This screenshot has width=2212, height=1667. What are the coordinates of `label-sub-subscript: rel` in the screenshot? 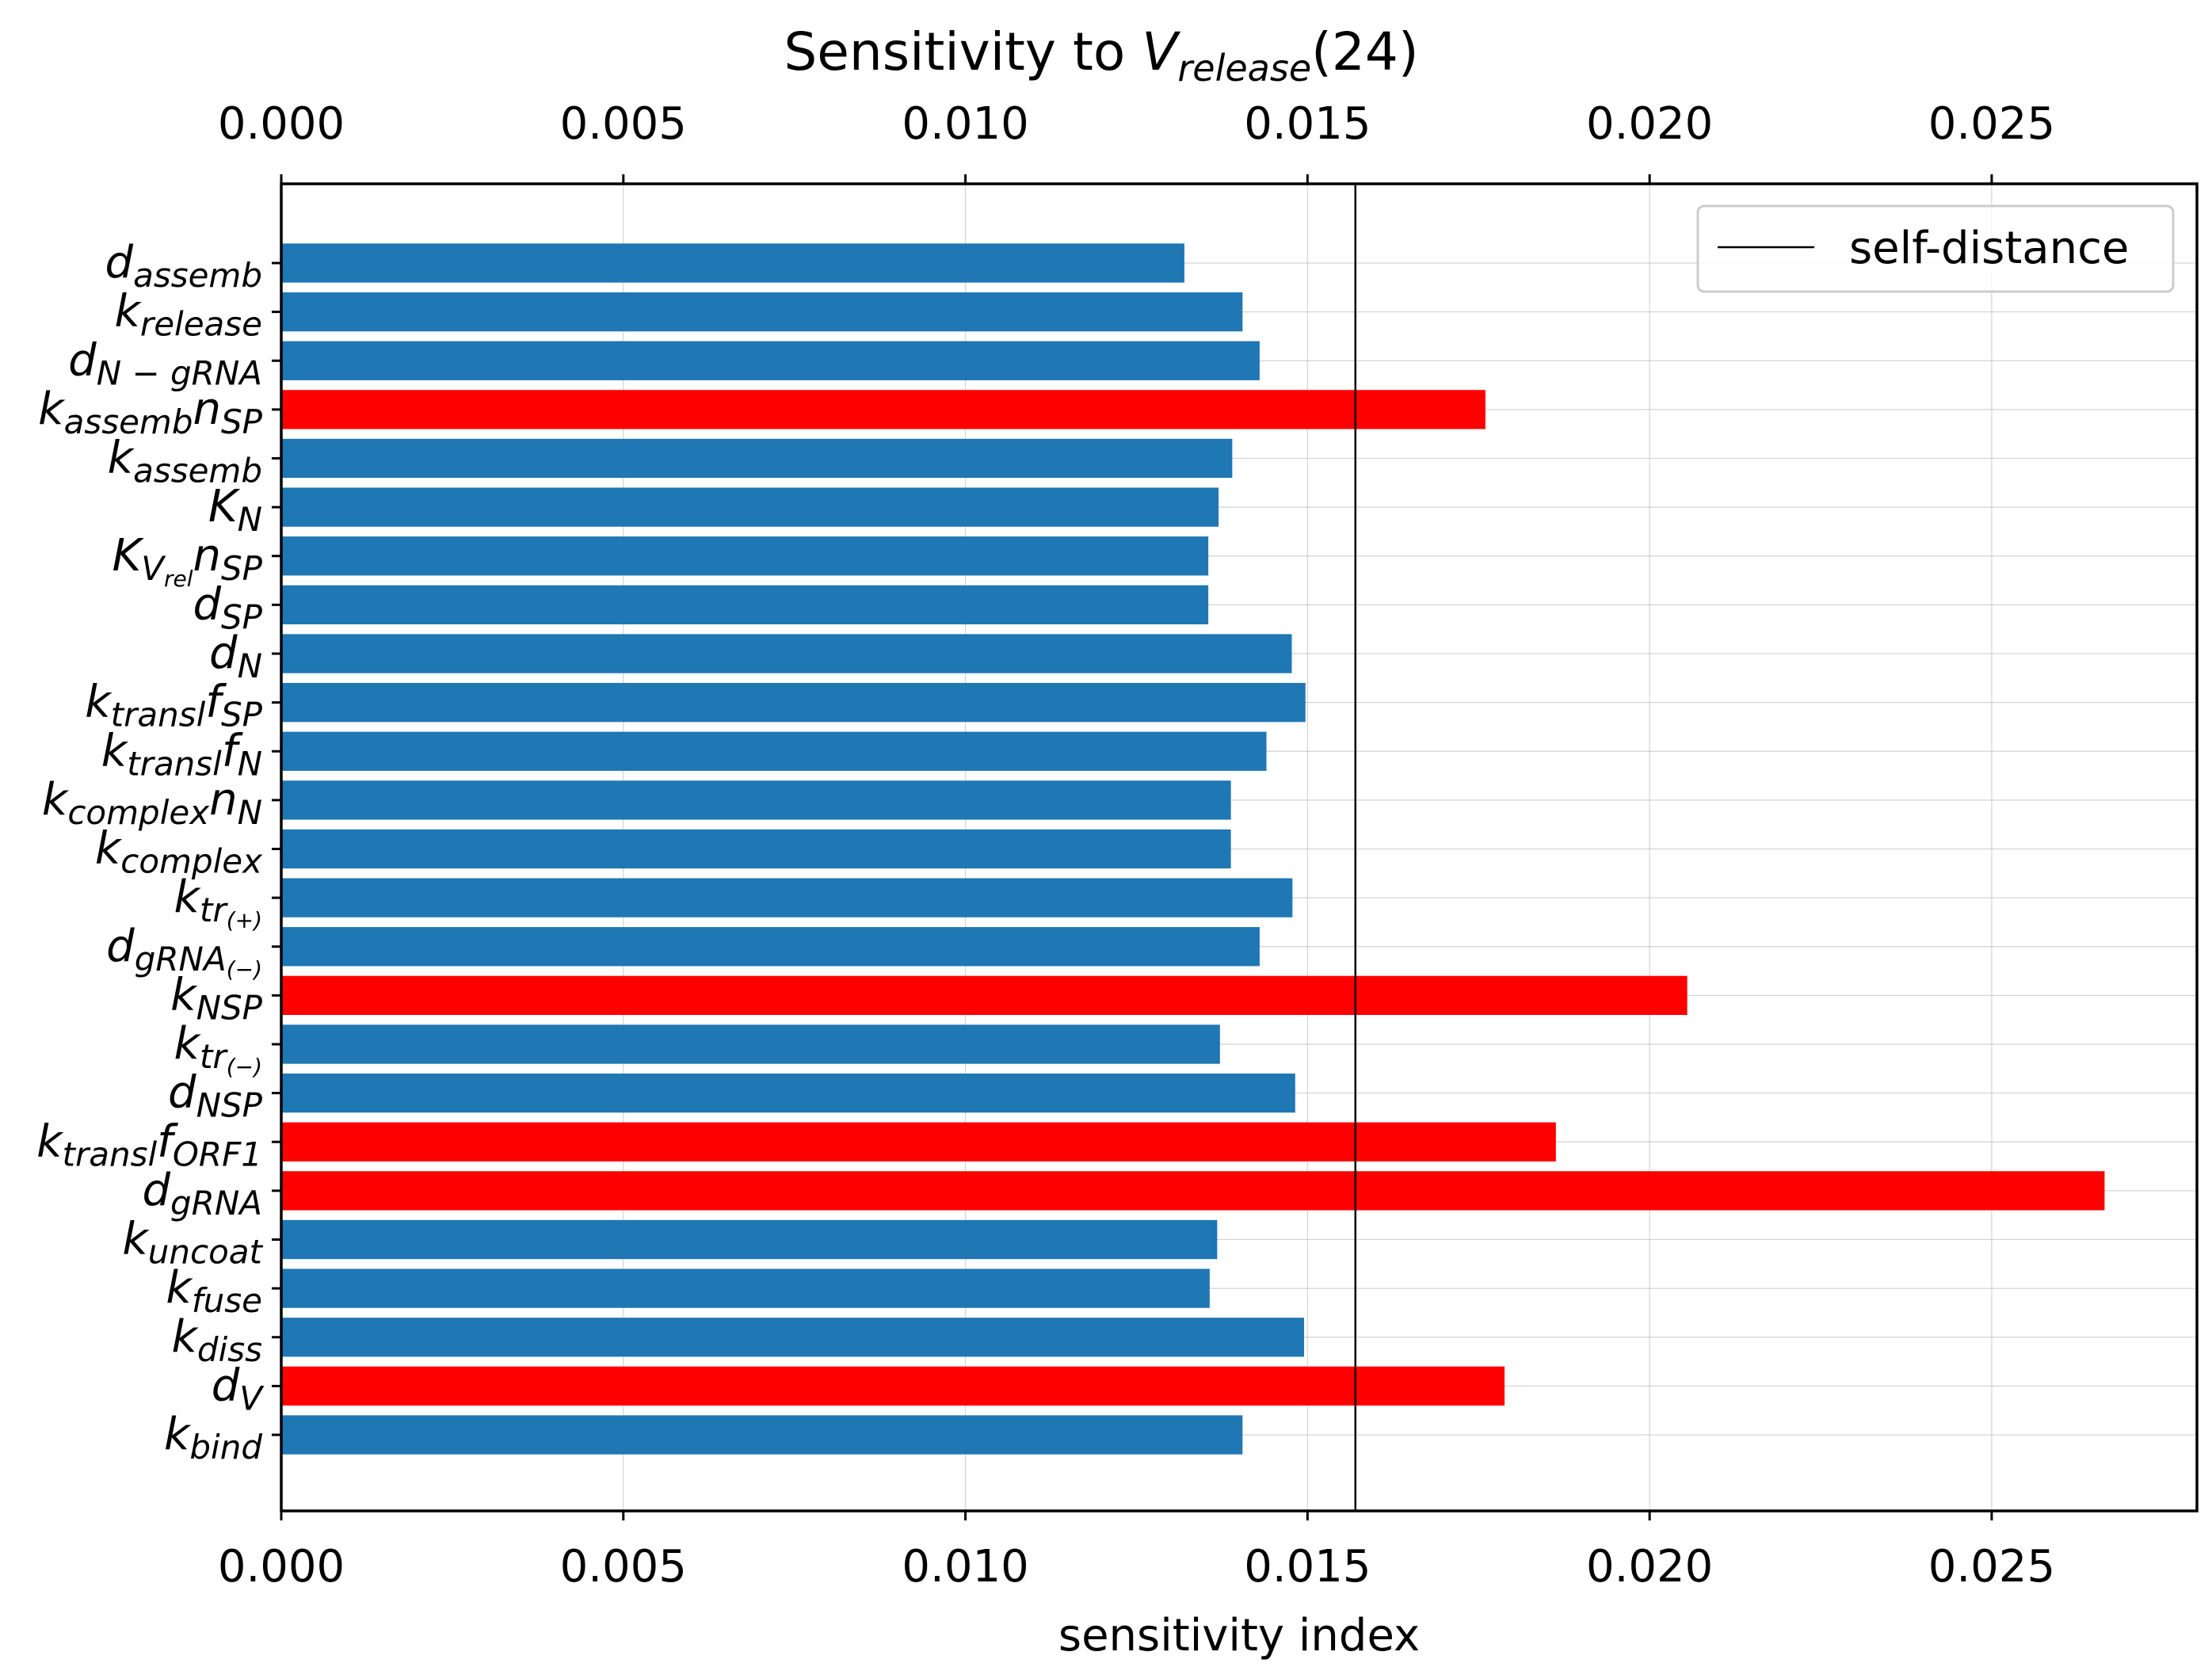 It's located at (178, 579).